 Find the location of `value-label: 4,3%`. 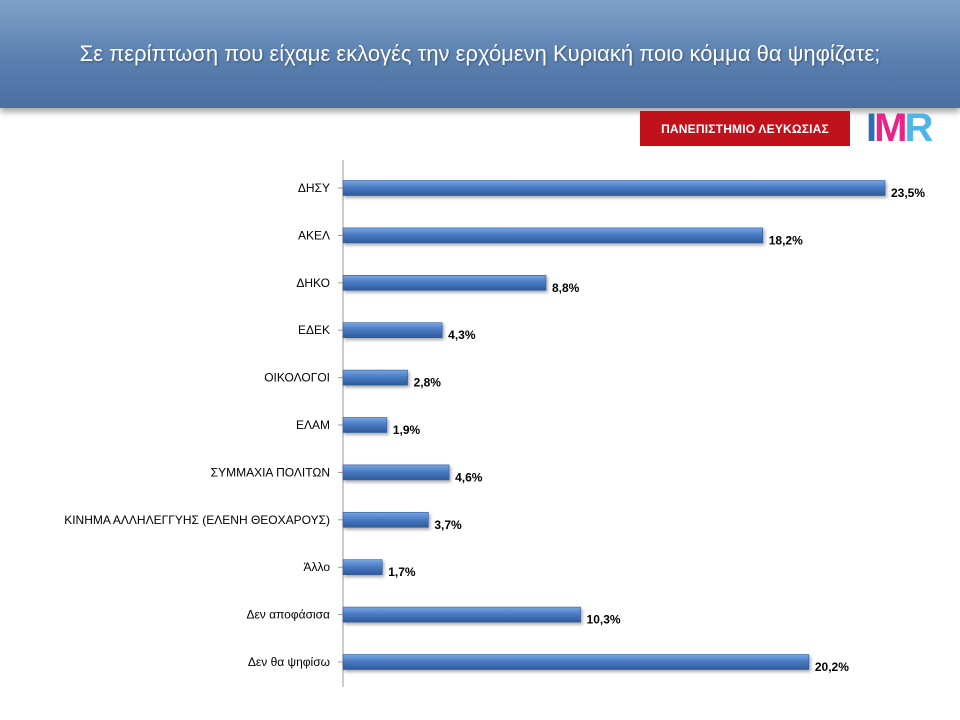

value-label: 4,3% is located at coordinates (462, 335).